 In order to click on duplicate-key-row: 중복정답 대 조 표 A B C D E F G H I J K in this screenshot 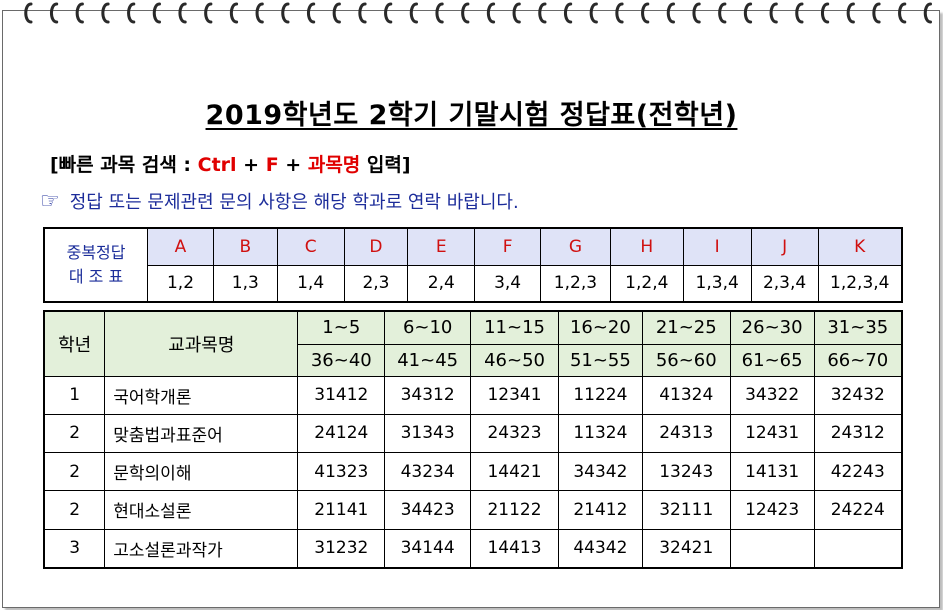, I will do `click(473, 265)`.